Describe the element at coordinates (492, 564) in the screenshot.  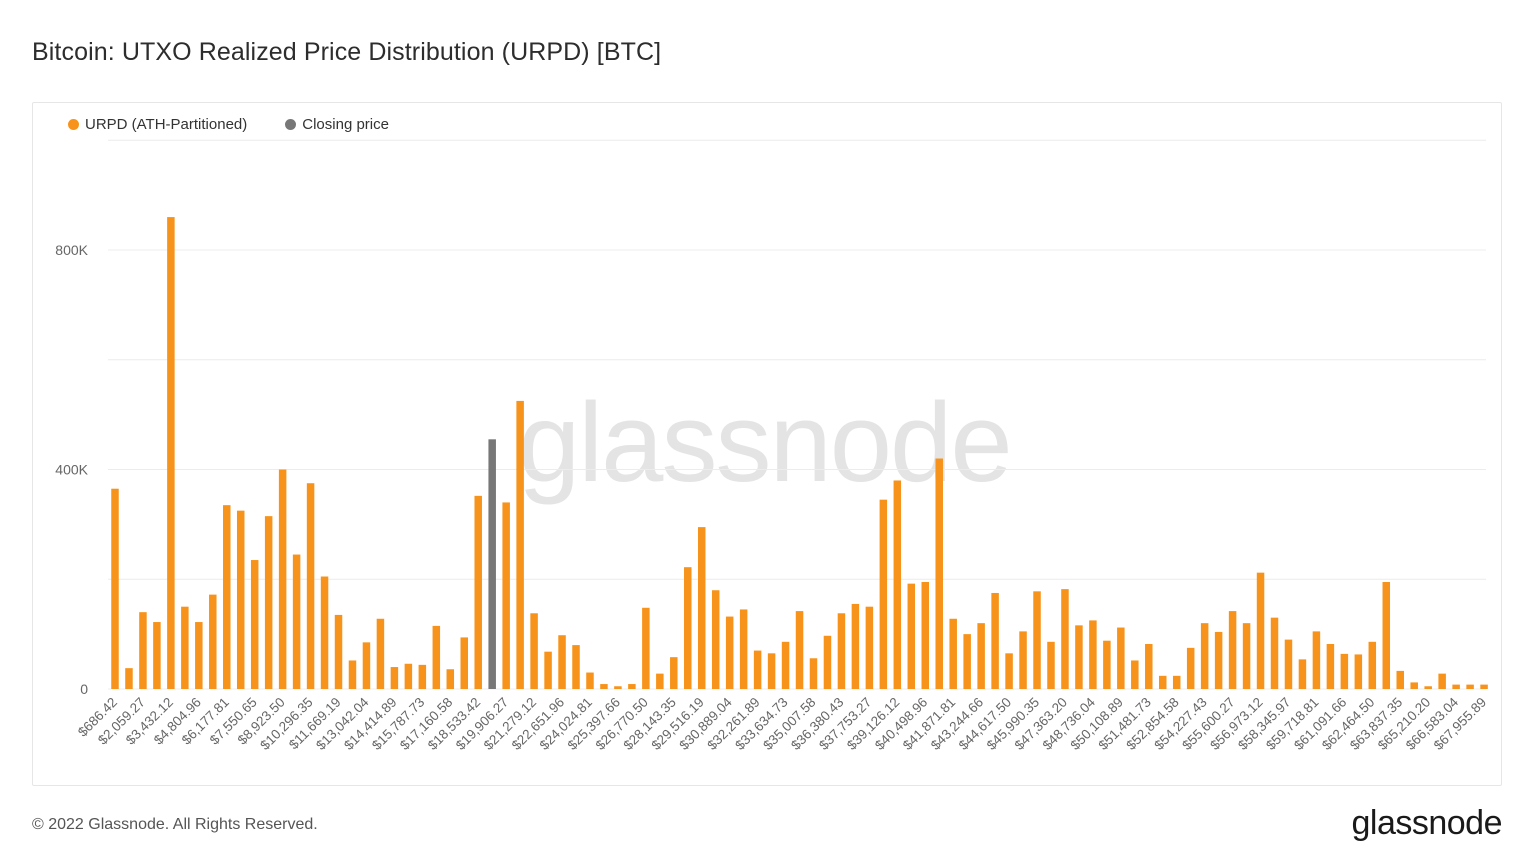
I see `closing-price-bar` at that location.